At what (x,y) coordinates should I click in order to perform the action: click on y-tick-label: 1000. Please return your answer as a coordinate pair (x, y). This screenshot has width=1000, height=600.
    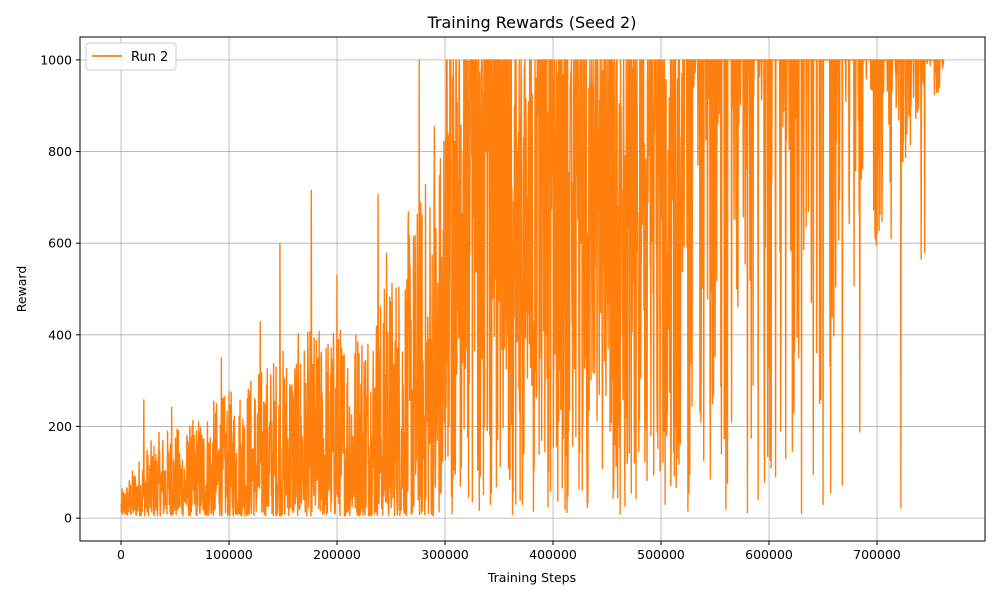
    Looking at the image, I should click on (56, 59).